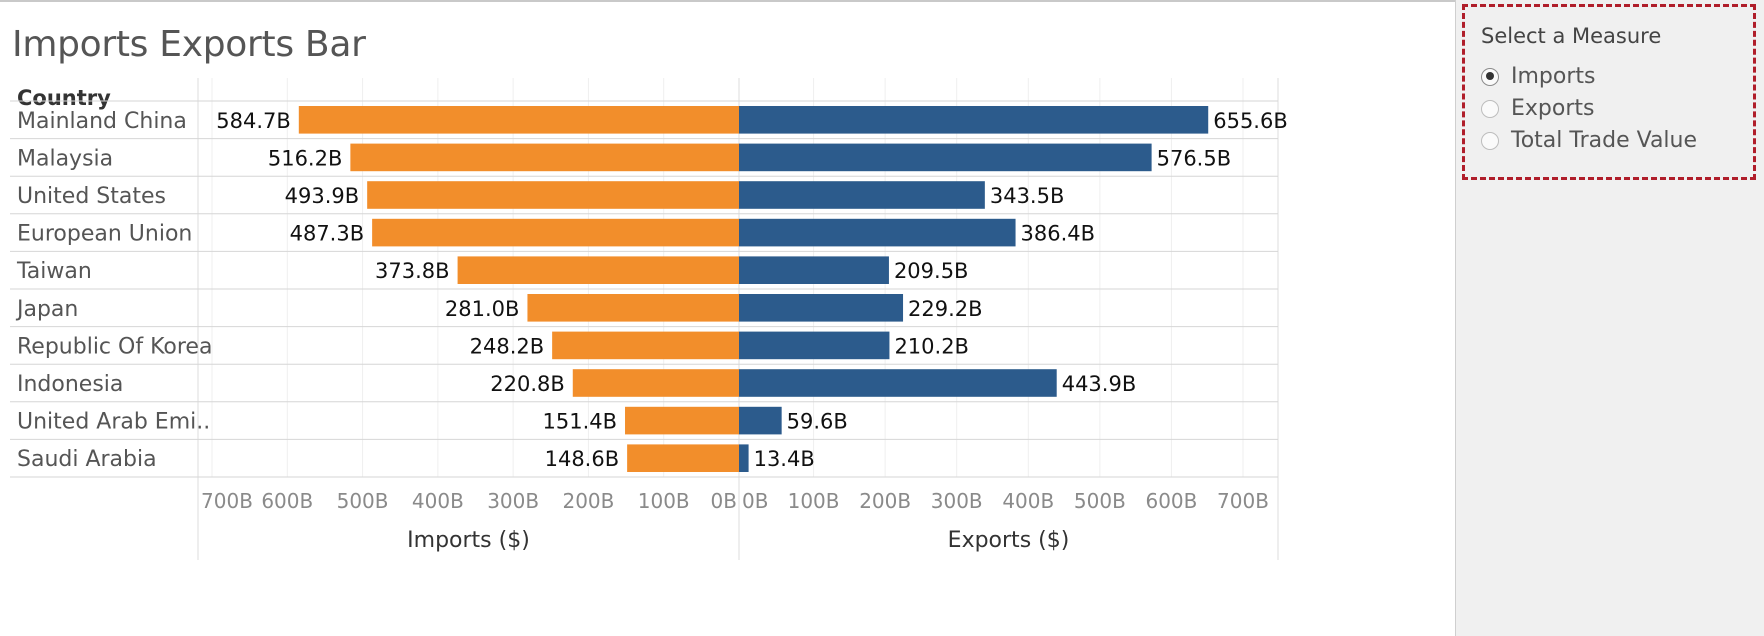  Describe the element at coordinates (1553, 76) in the screenshot. I see `radio-label-imports: Imports` at that location.